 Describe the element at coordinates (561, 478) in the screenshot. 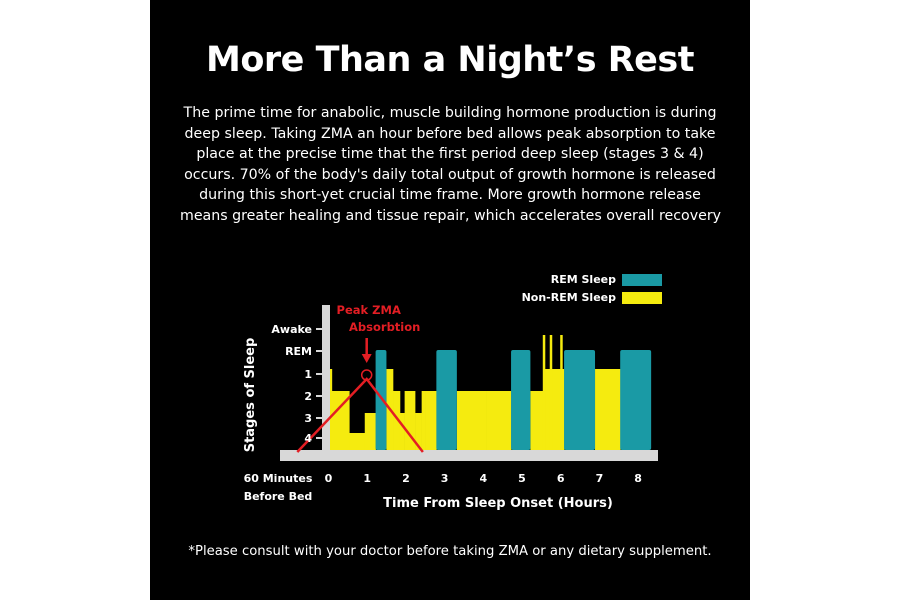

I see `x-tick-label: 6` at that location.